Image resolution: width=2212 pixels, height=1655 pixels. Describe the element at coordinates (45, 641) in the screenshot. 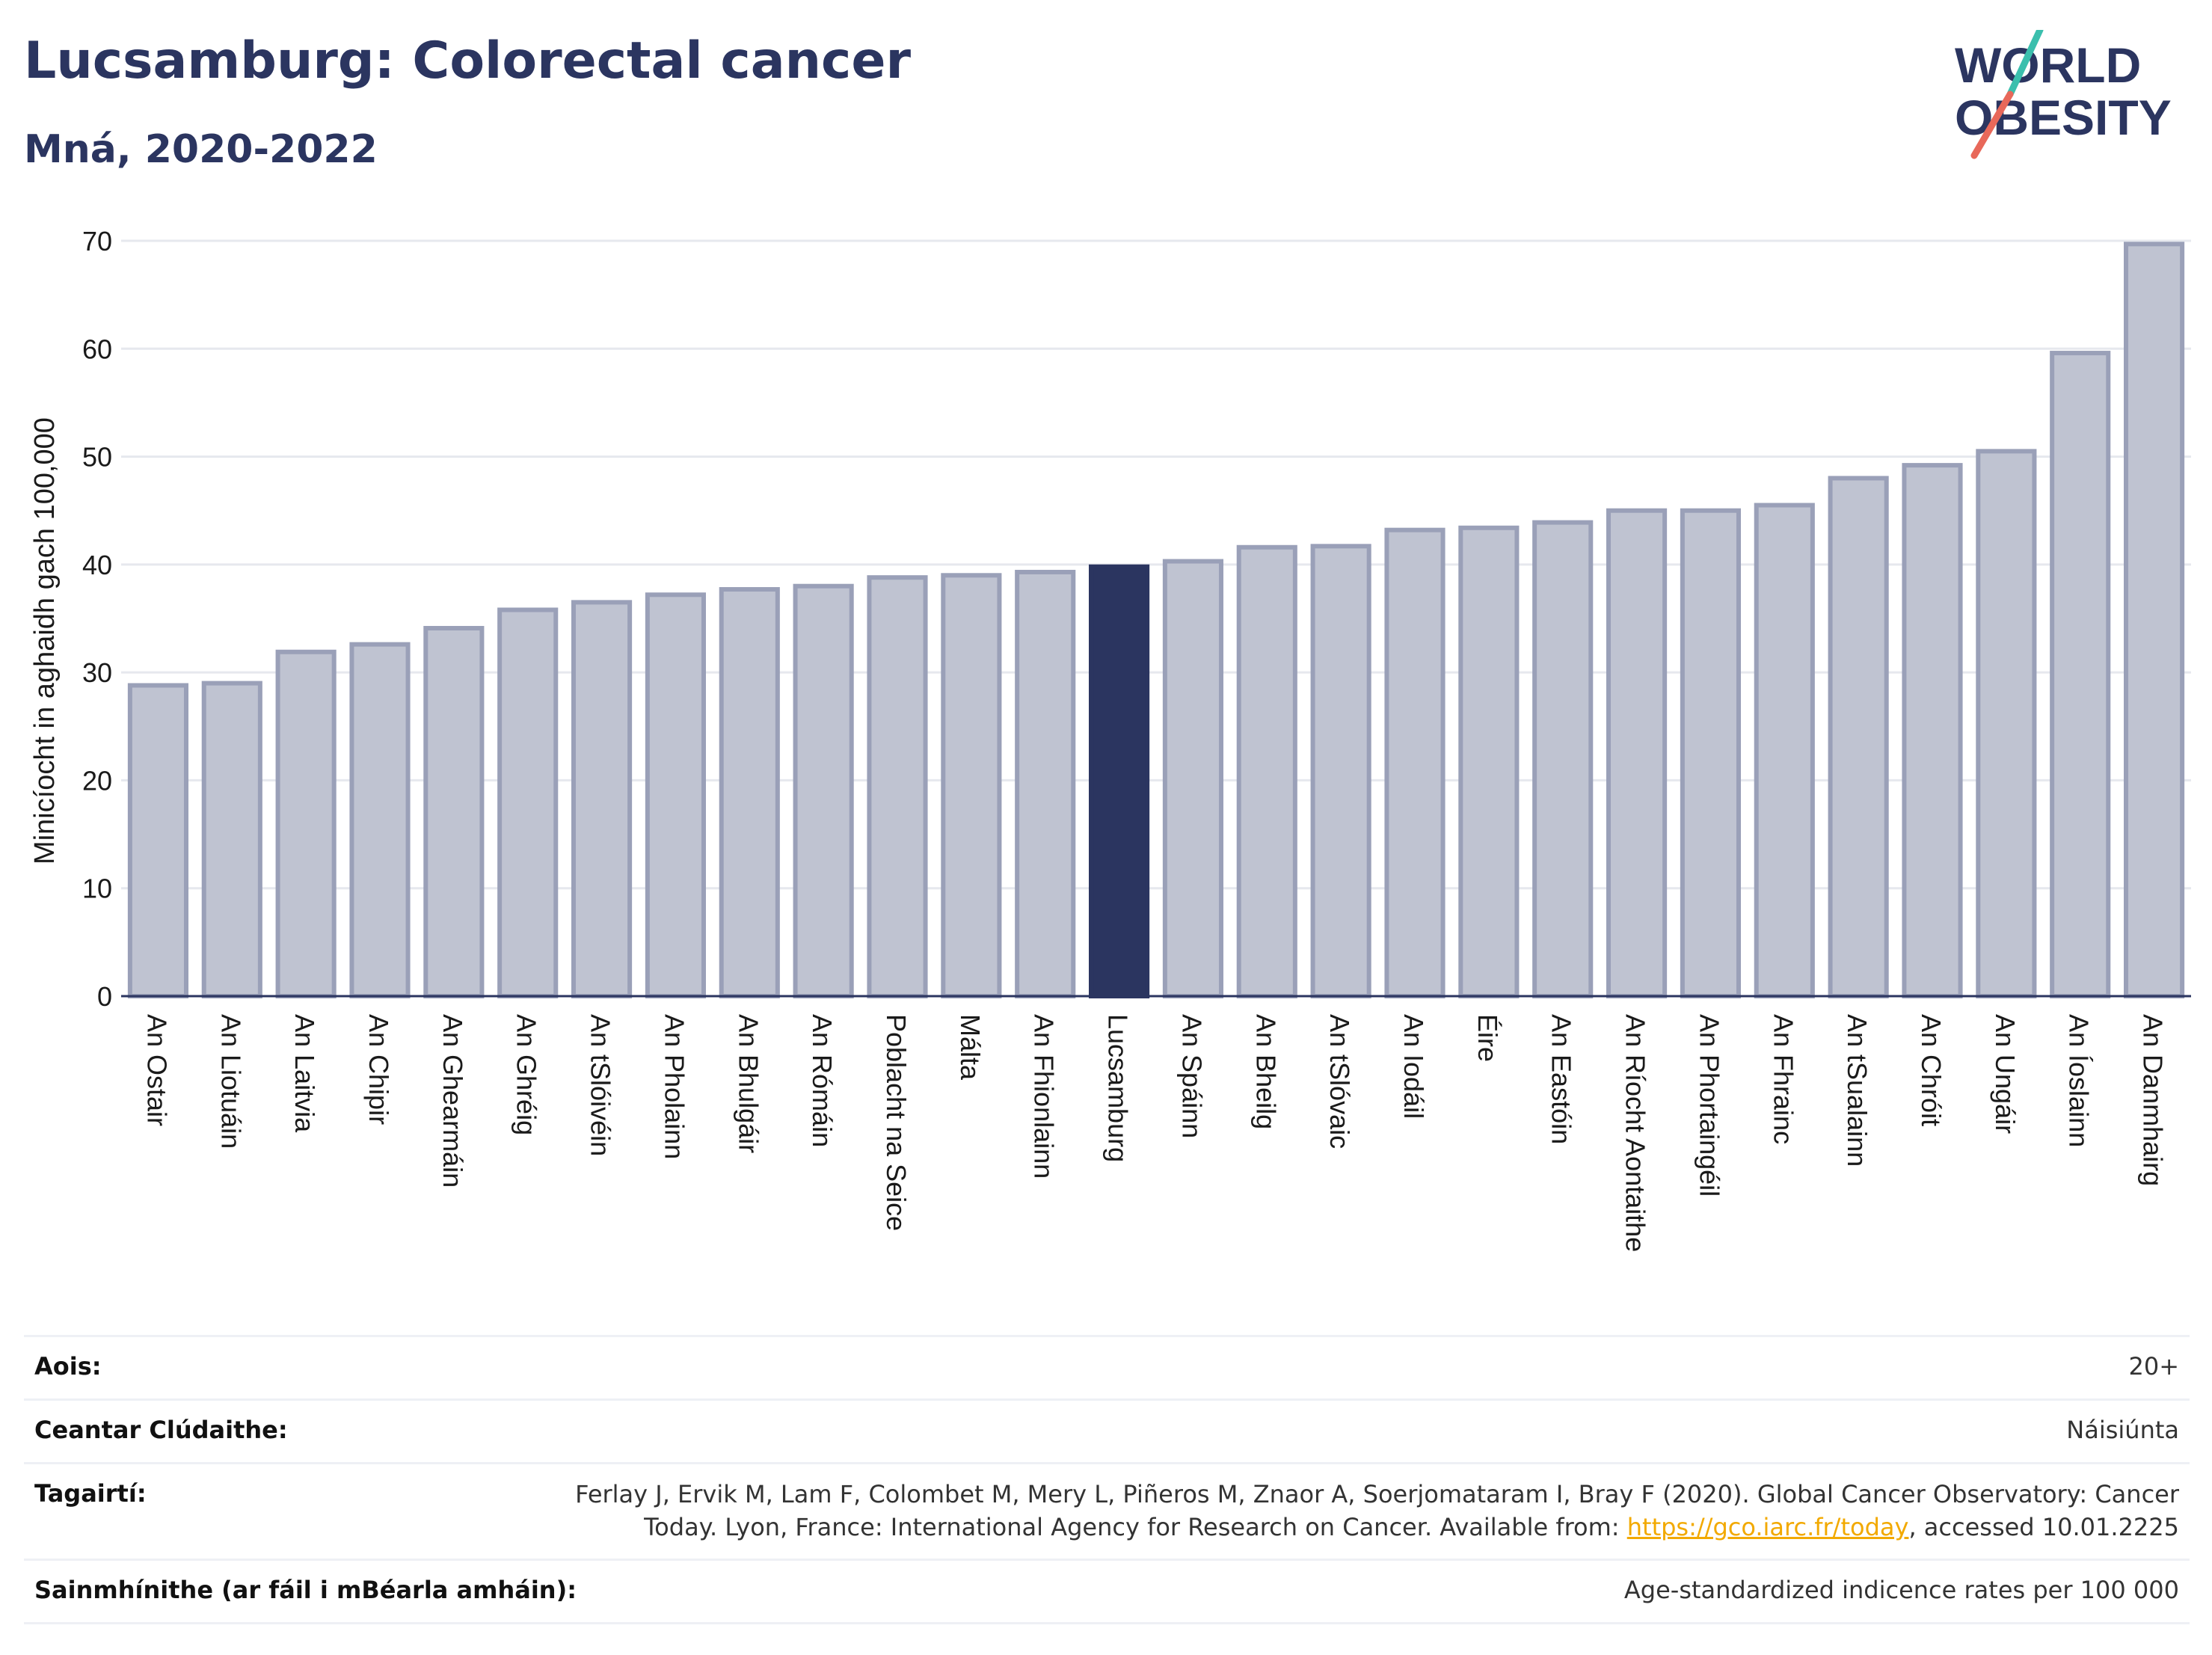

I see `y-axis-label: Minicíocht in aghaidh gach 100,000` at that location.